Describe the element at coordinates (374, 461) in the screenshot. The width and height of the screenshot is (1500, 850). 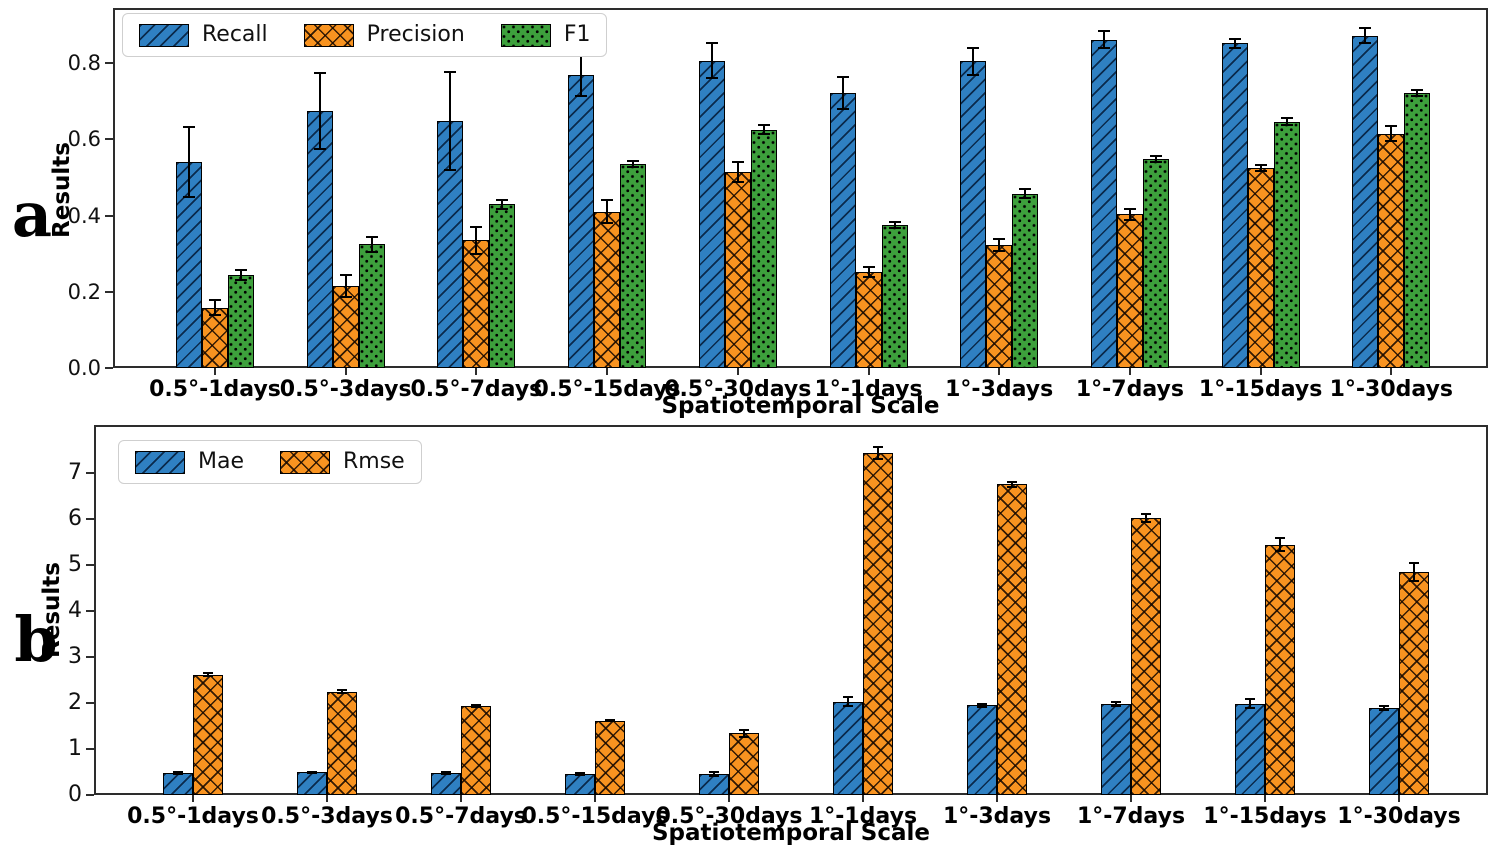
I see `legend-label-rmse: Rmse` at that location.